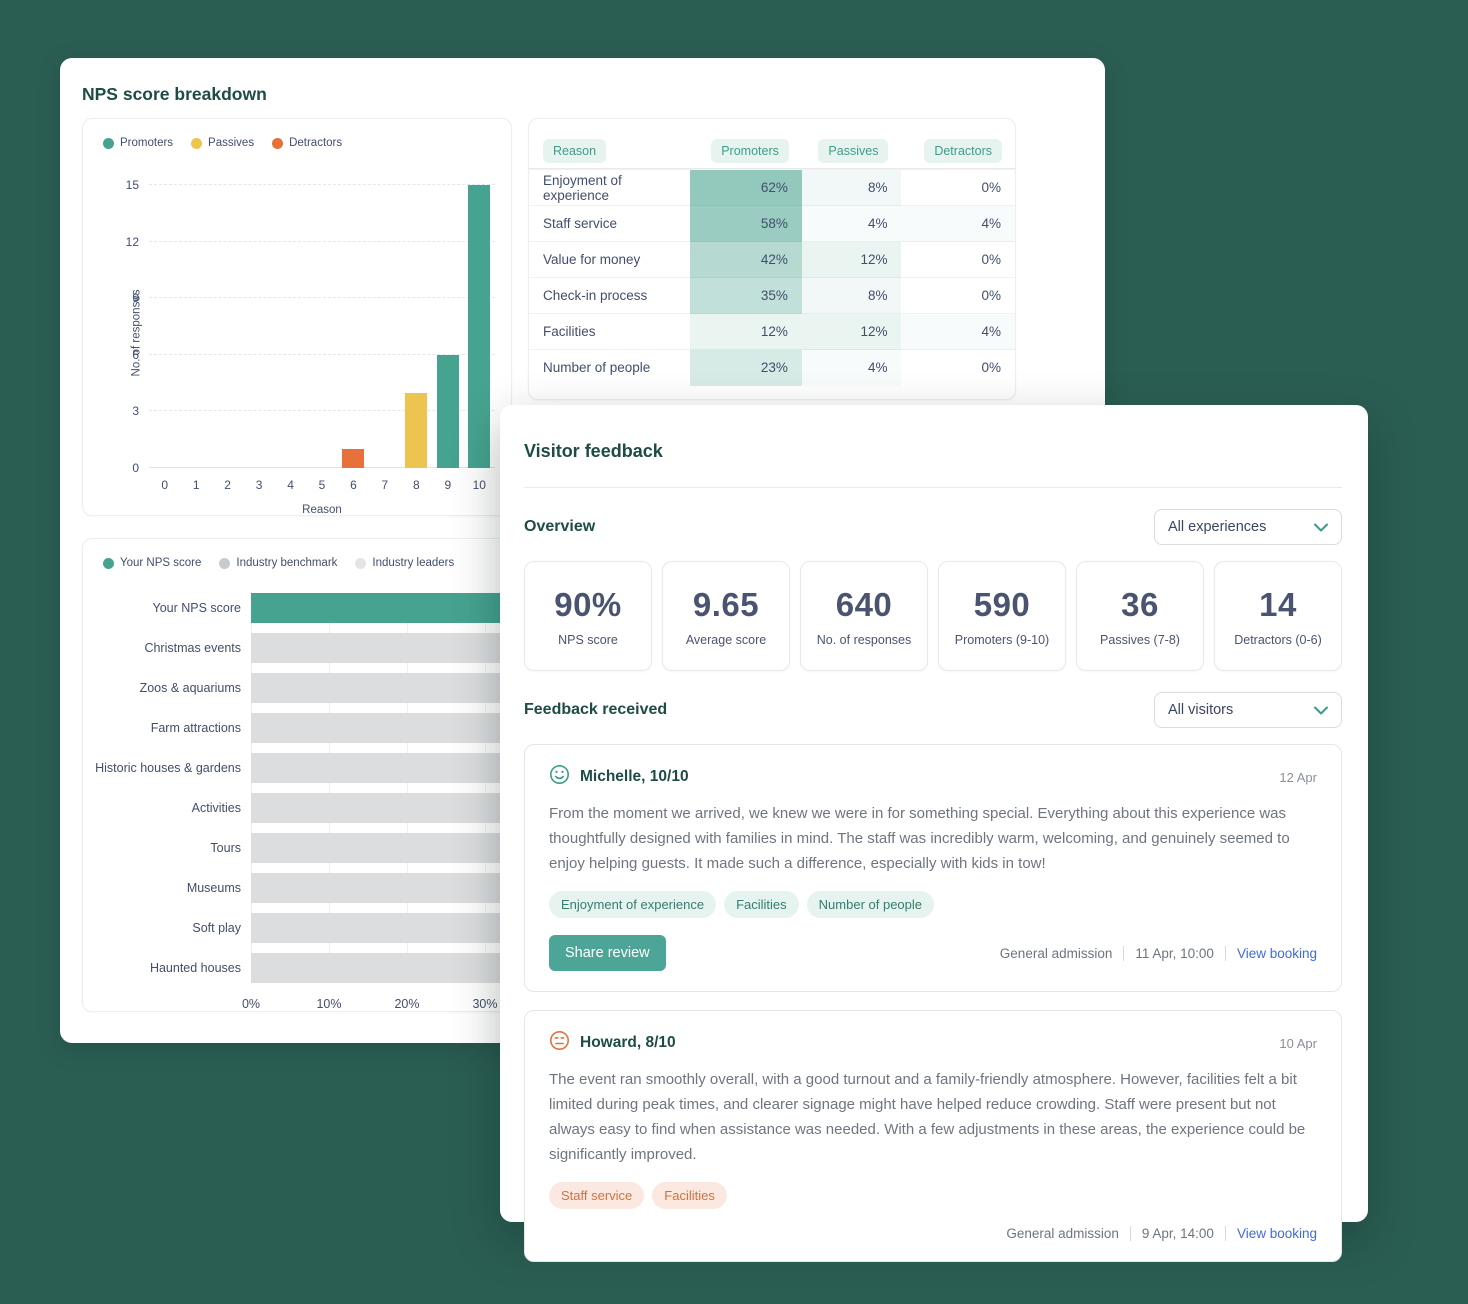 This screenshot has height=1304, width=1468. Describe the element at coordinates (152, 563) in the screenshot. I see `legend-item: Your NPS score` at that location.